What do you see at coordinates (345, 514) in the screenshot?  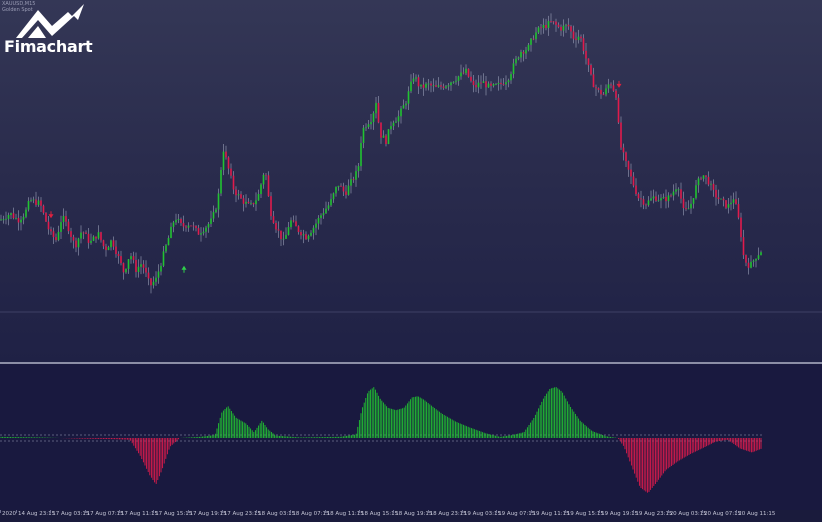 I see `time-axis-label: 18 Aug 11:15` at bounding box center [345, 514].